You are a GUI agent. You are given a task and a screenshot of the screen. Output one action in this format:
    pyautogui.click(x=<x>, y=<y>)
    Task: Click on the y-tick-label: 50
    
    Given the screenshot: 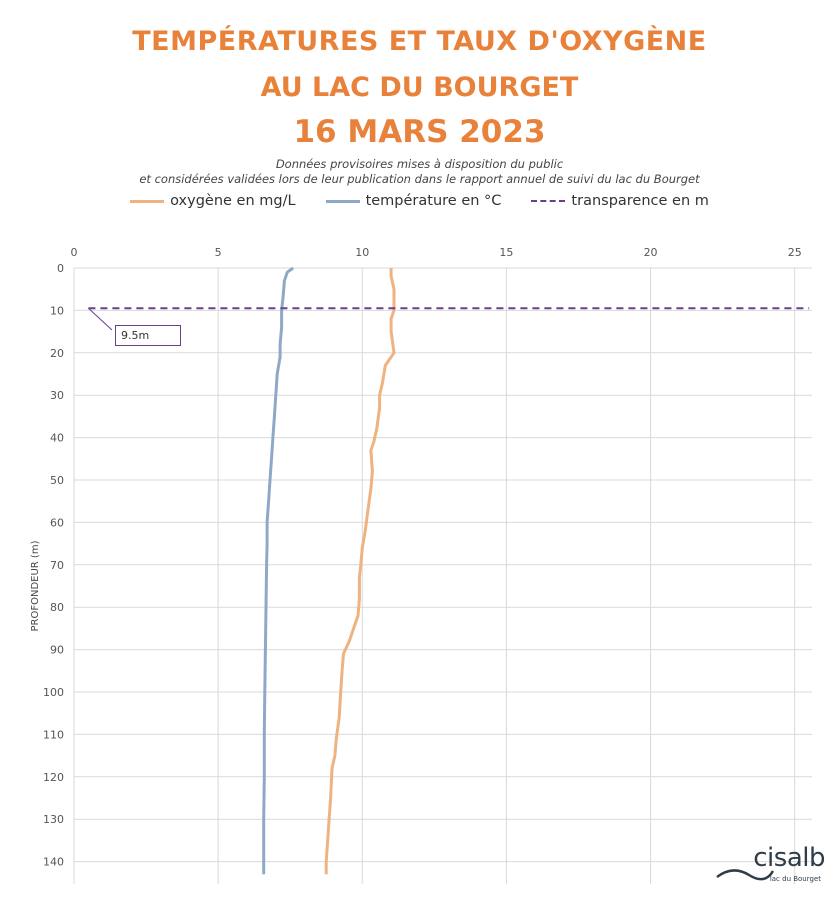 What is the action you would take?
    pyautogui.click(x=57, y=480)
    